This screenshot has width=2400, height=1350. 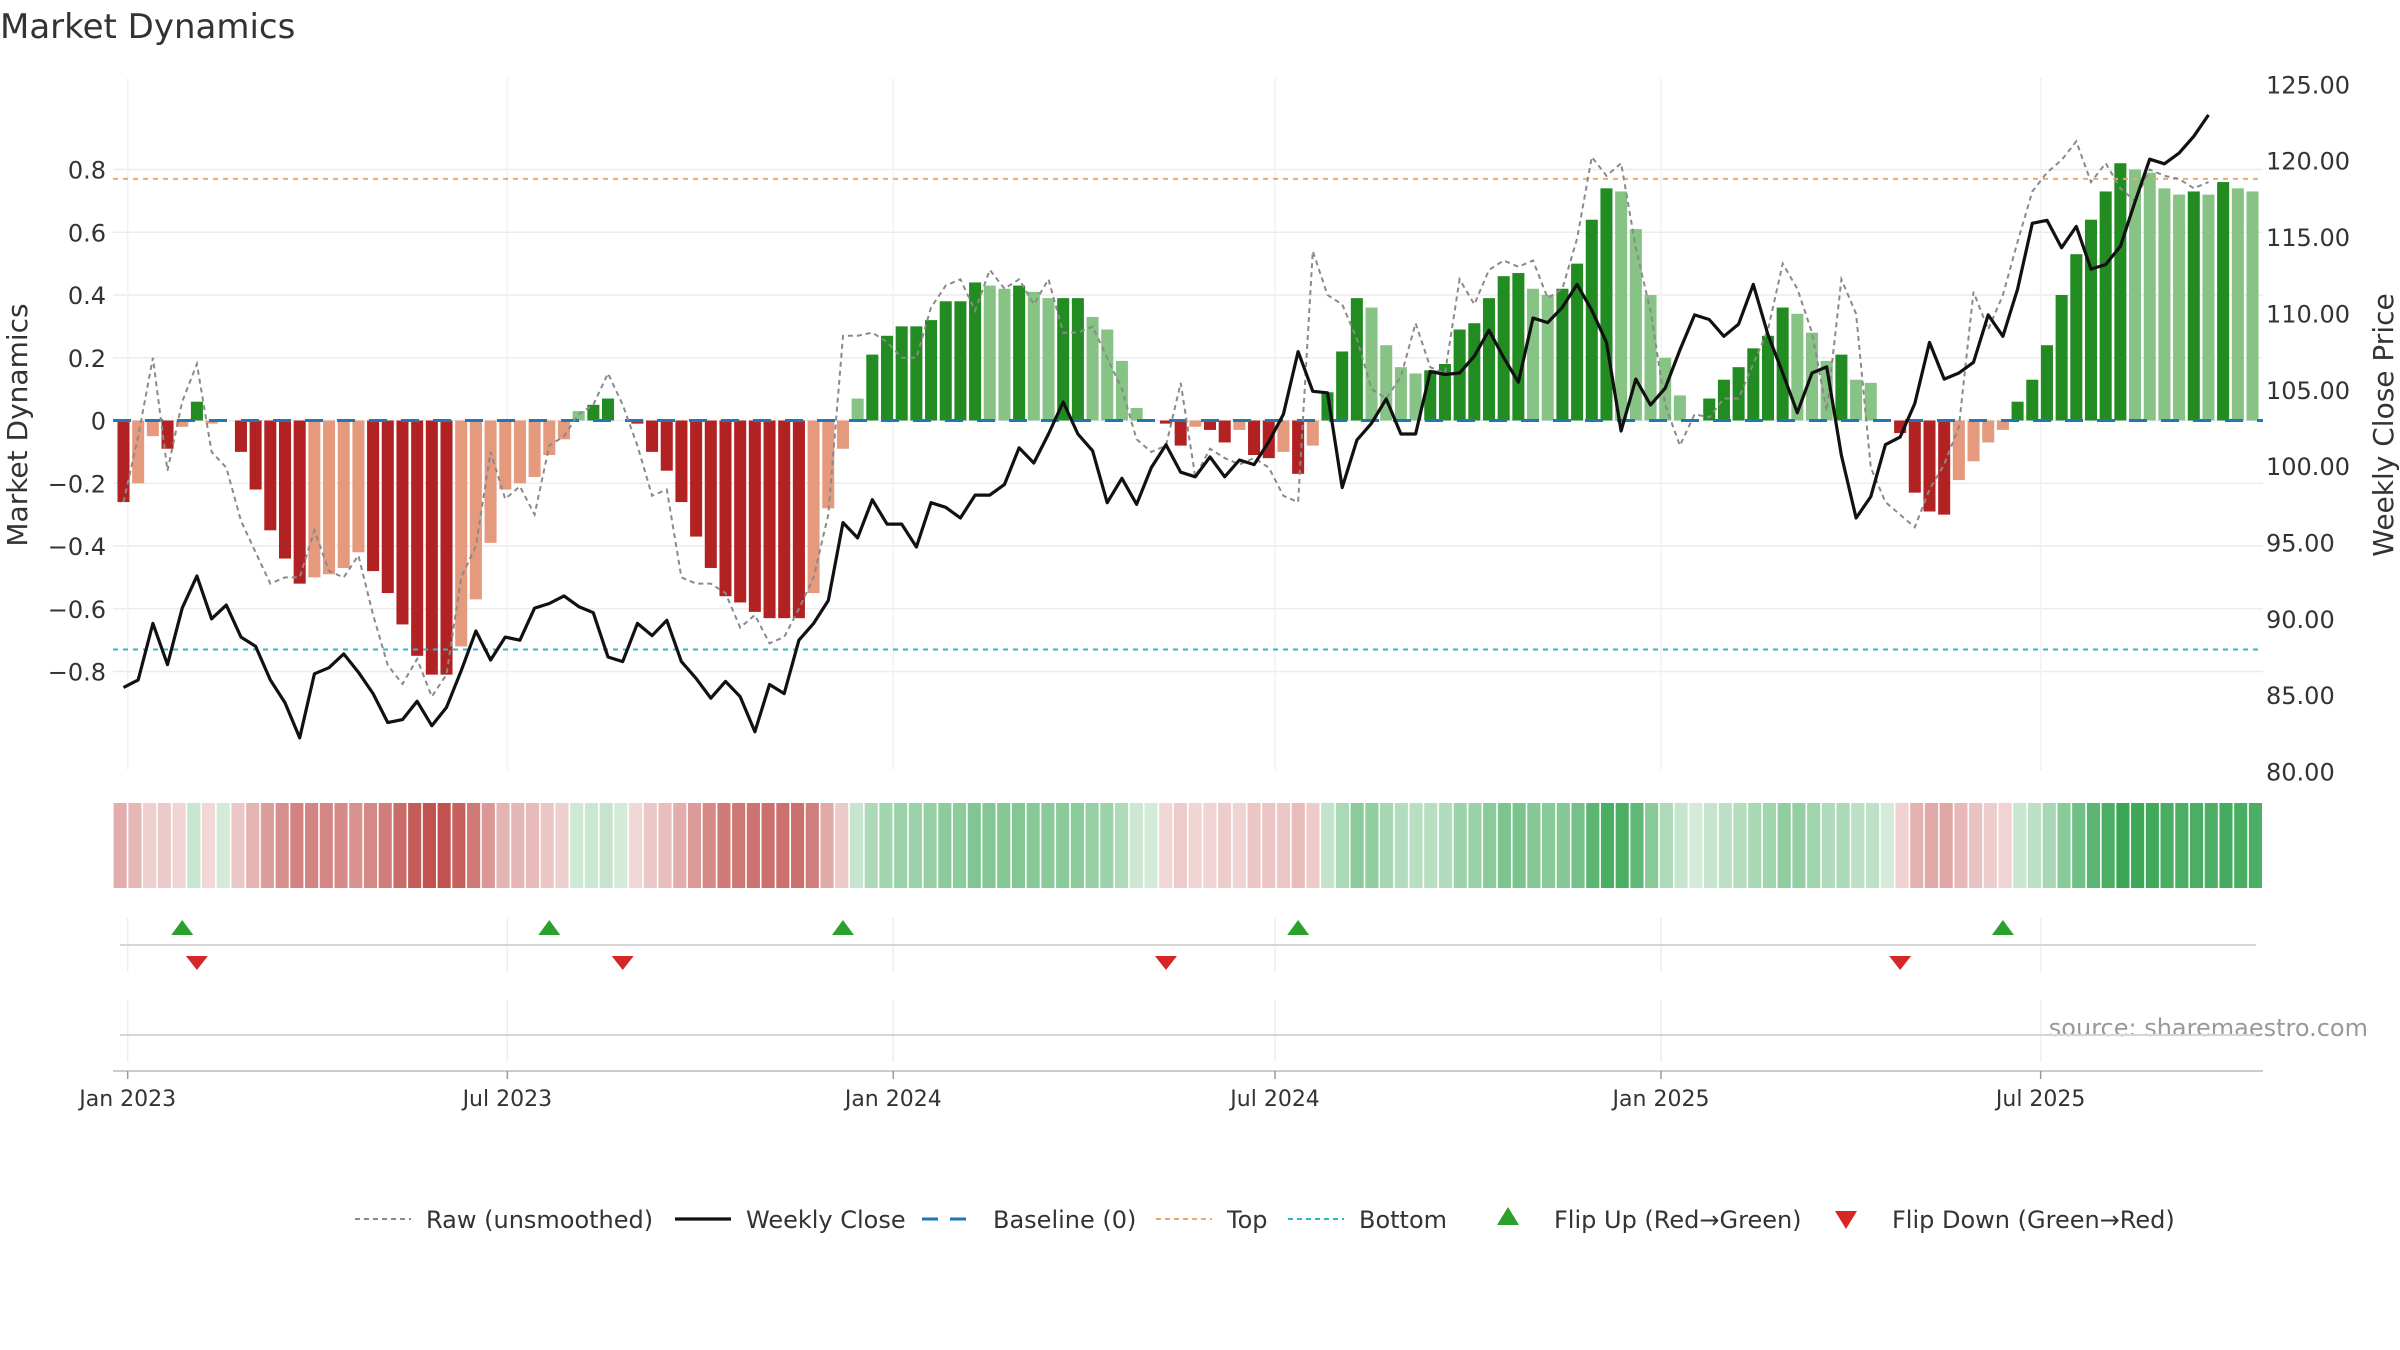 I want to click on y-tick-label-right: 110.00, so click(x=2308, y=314).